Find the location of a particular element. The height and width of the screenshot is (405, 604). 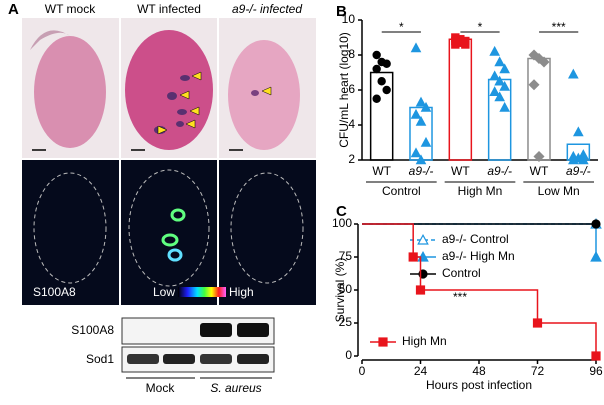

scale-high: High is located at coordinates (241, 292).